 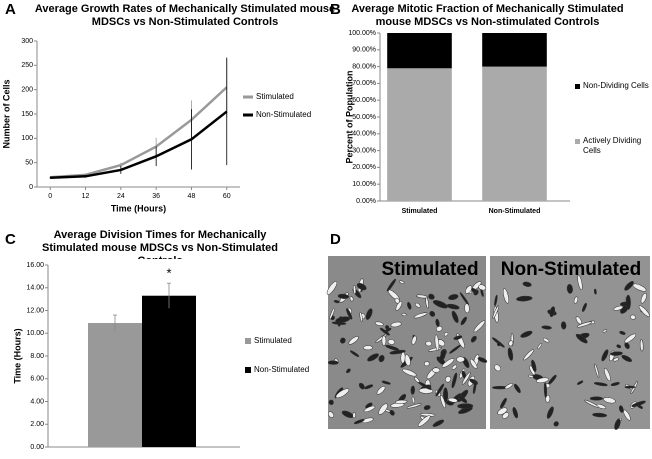 What do you see at coordinates (364, 167) in the screenshot?
I see `y-tick-label: 20.00%` at bounding box center [364, 167].